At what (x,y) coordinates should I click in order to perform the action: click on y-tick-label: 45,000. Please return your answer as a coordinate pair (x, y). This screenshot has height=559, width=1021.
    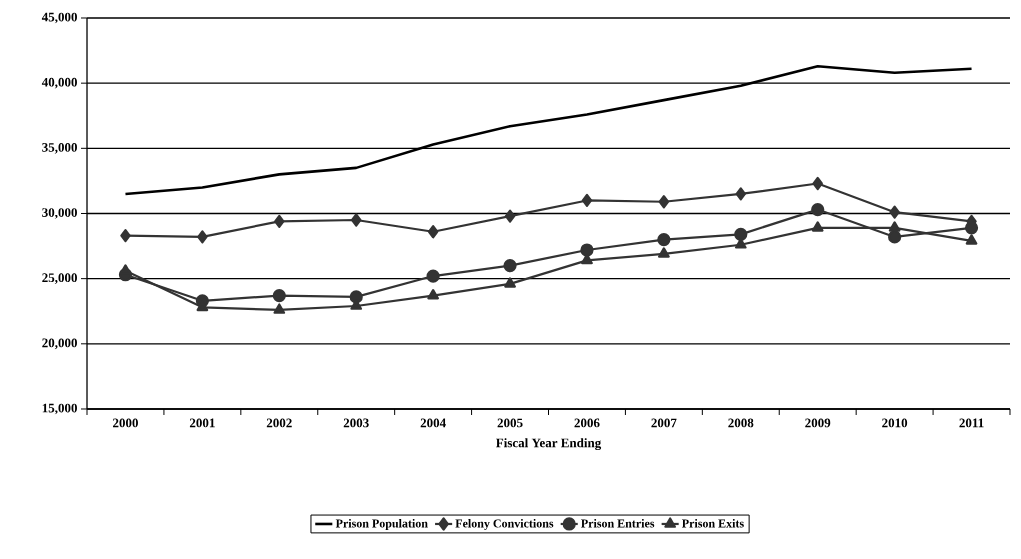
    Looking at the image, I should click on (59, 18).